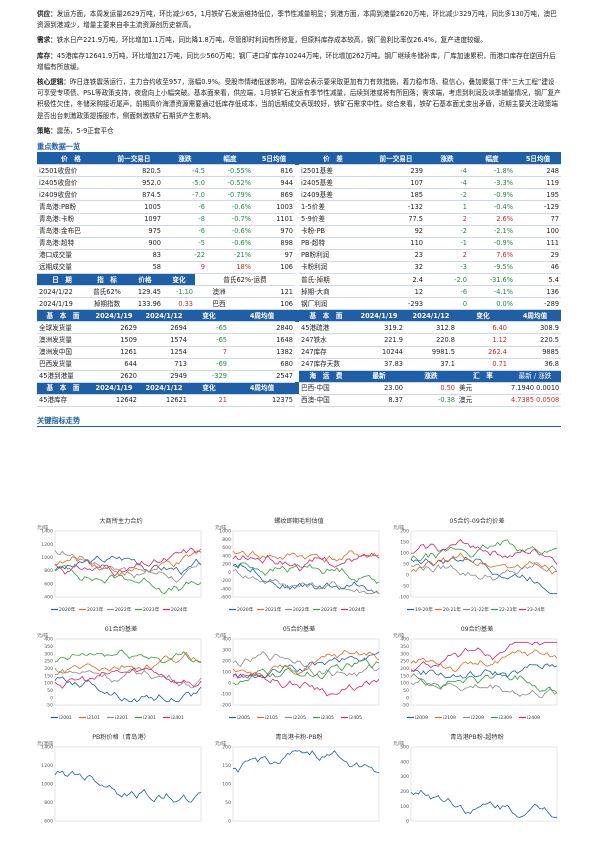 The height and width of the screenshot is (842, 595). I want to click on table-cell: 18%, so click(230, 267).